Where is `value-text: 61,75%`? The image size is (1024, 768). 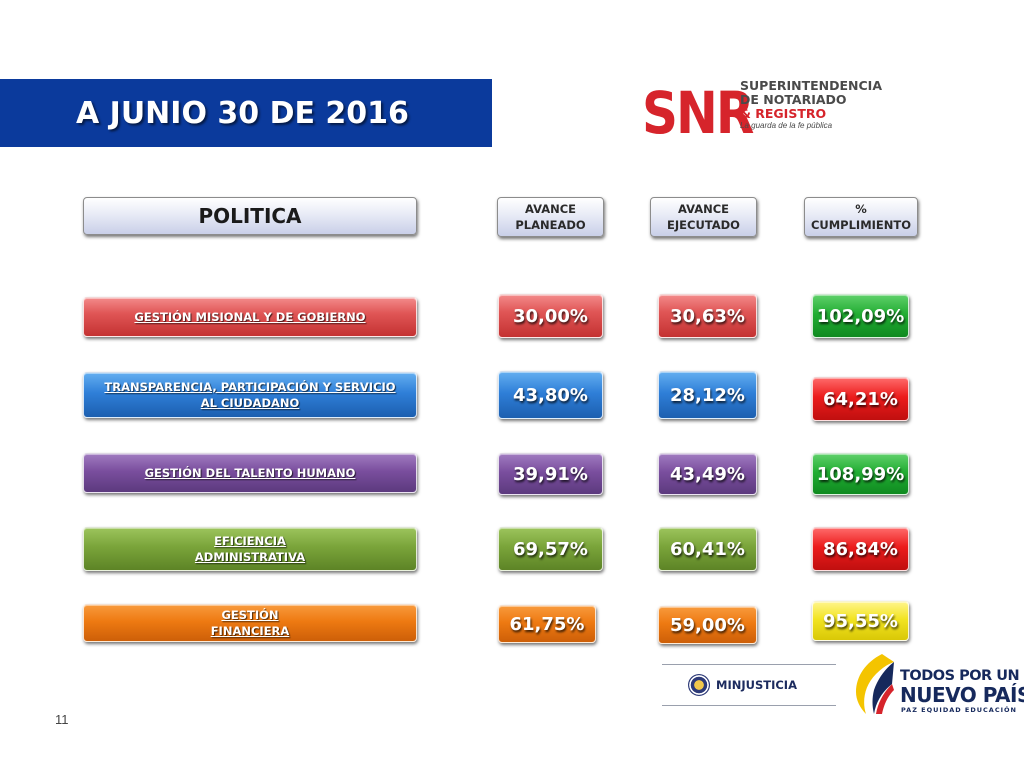 value-text: 61,75% is located at coordinates (547, 624).